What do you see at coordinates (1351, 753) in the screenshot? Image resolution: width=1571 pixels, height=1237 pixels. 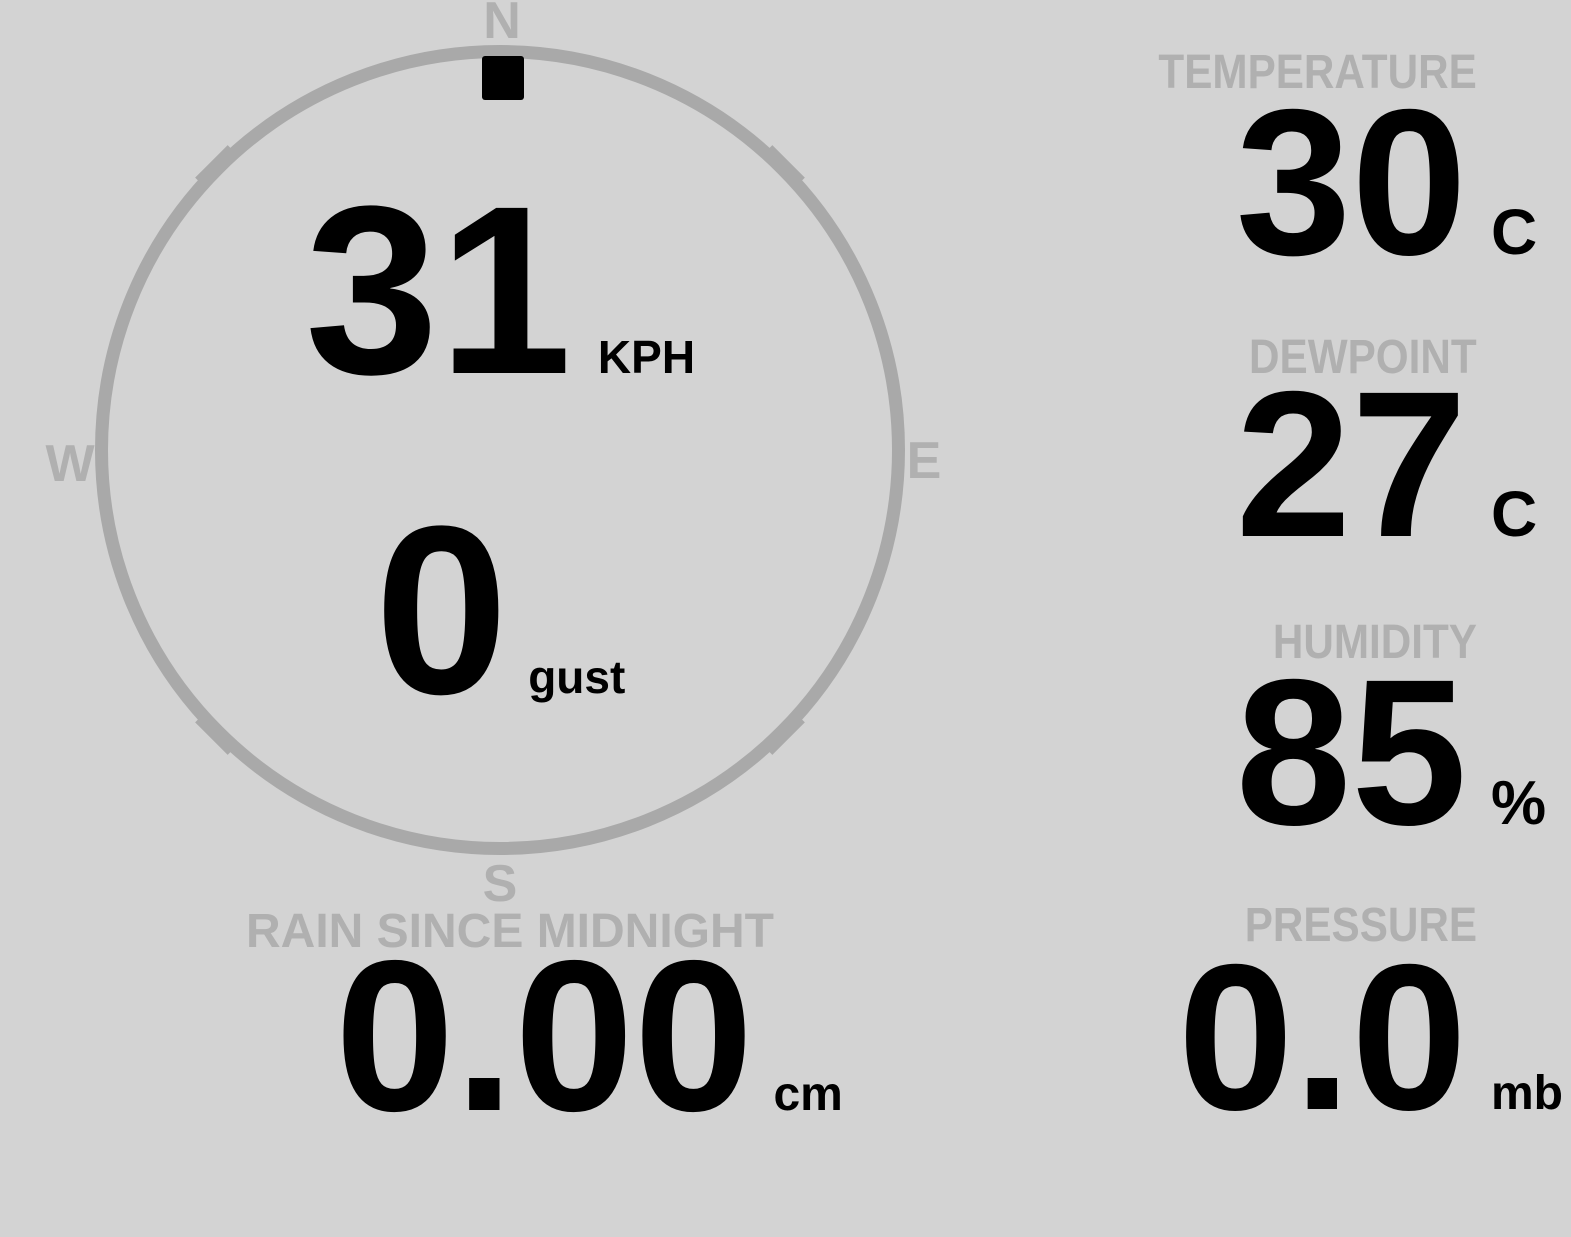 I see `humidity-value: 85` at bounding box center [1351, 753].